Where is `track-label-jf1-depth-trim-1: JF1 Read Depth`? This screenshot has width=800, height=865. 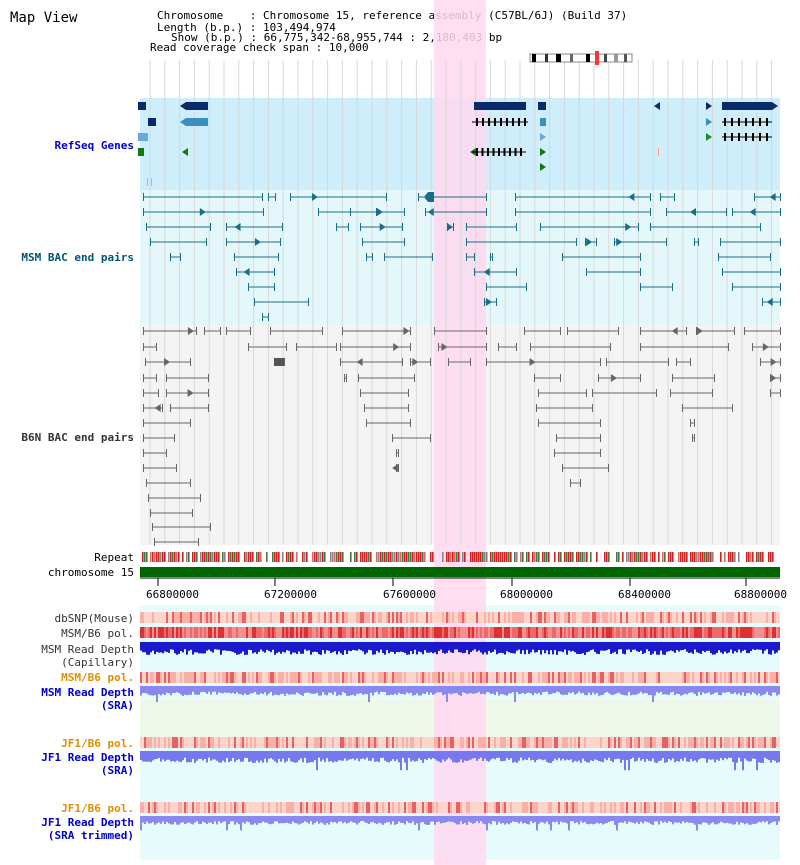 track-label-jf1-depth-trim-1: JF1 Read Depth is located at coordinates (87, 822).